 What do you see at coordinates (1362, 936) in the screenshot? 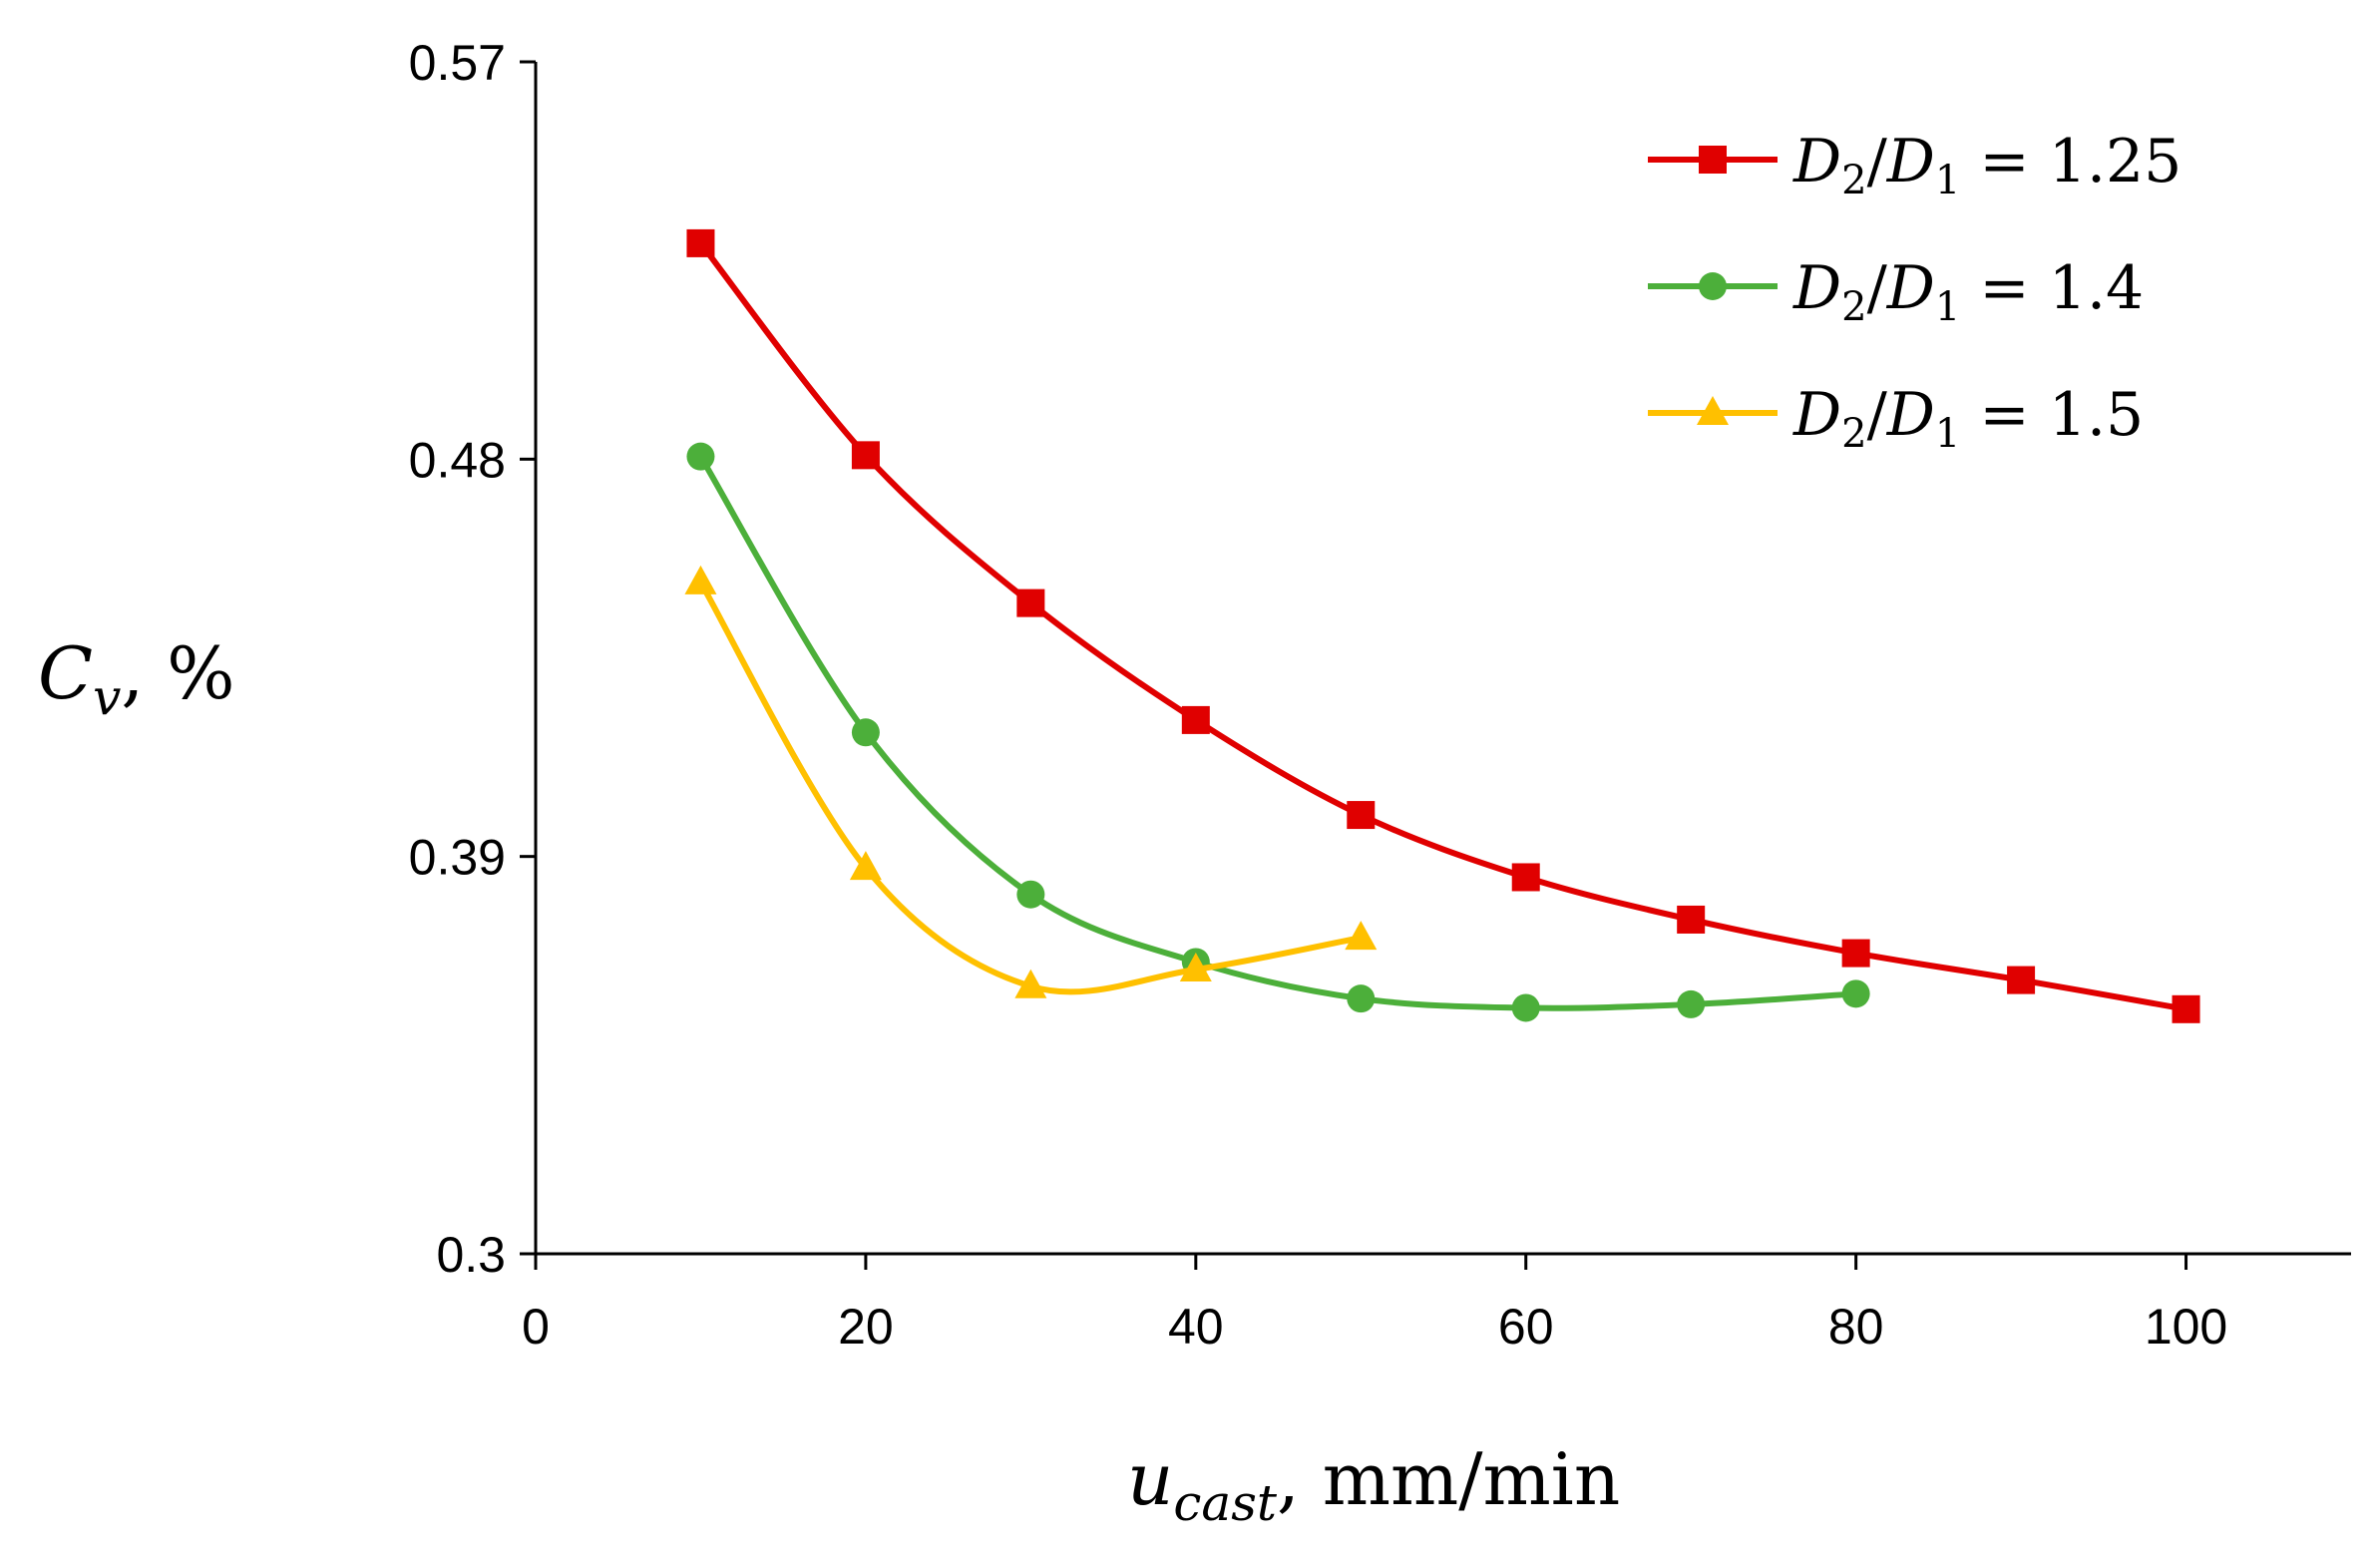
I see `point-1.5-x50` at bounding box center [1362, 936].